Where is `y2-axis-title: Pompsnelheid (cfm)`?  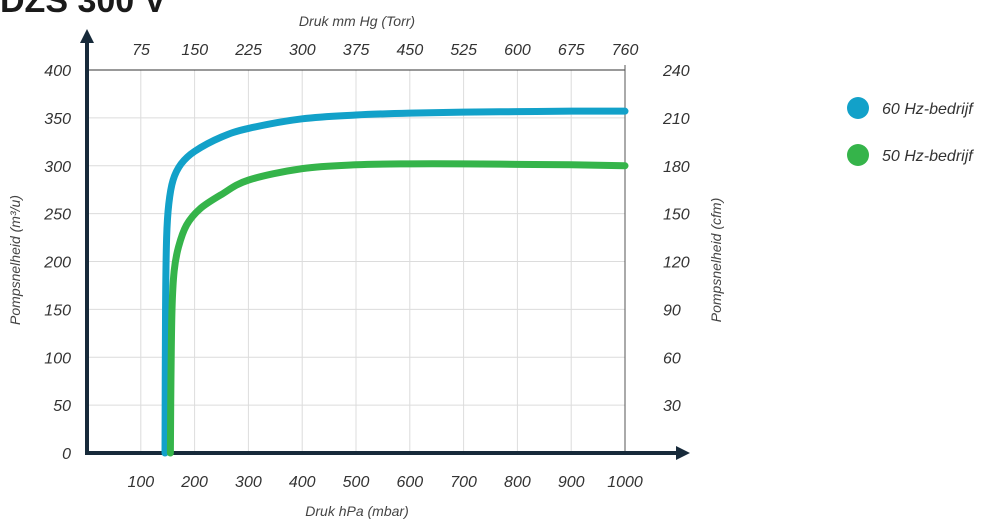
y2-axis-title: Pompsnelheid (cfm) is located at coordinates (716, 260).